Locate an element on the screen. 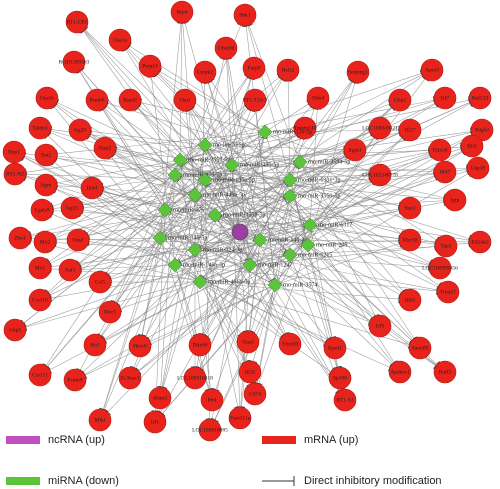 This screenshot has height=489, width=500. mrna-label: LOC100910885 is located at coordinates (210, 430).